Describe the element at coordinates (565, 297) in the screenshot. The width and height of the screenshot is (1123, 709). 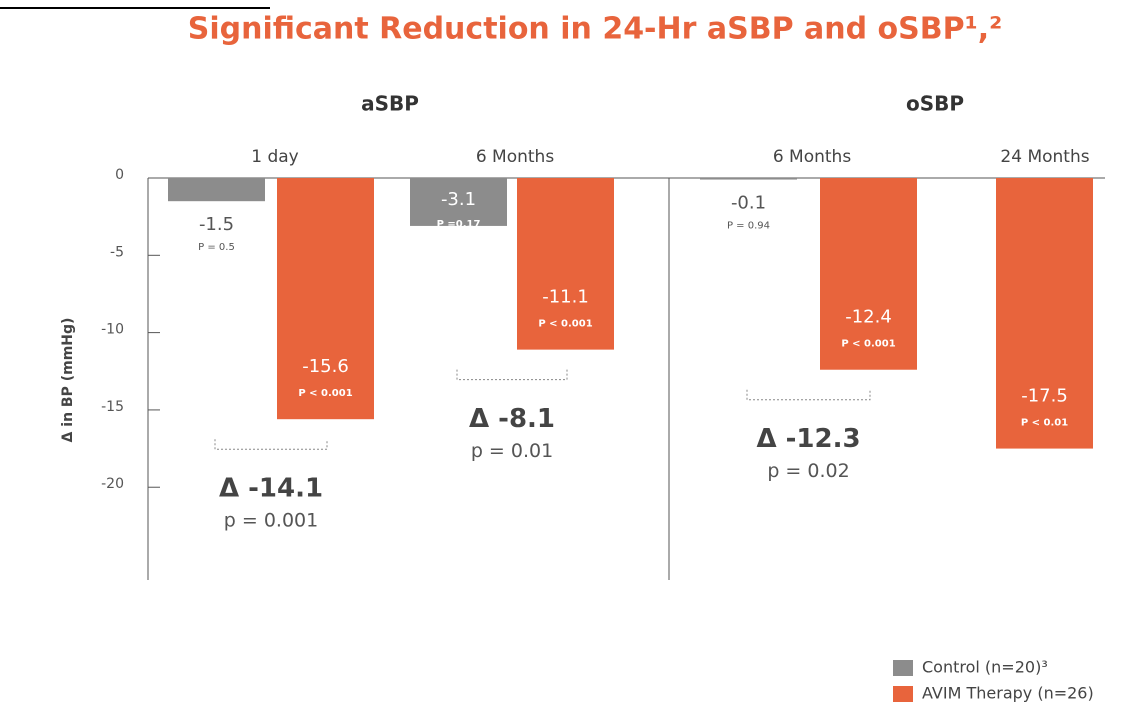
I see `value-label: -11.1` at that location.